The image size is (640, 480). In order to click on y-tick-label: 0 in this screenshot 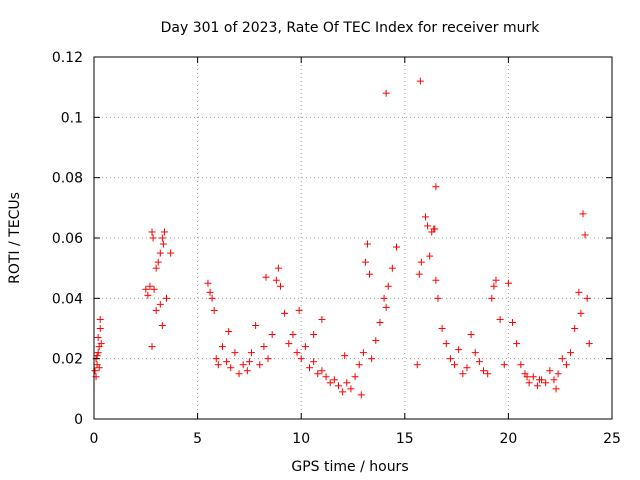, I will do `click(78, 420)`.